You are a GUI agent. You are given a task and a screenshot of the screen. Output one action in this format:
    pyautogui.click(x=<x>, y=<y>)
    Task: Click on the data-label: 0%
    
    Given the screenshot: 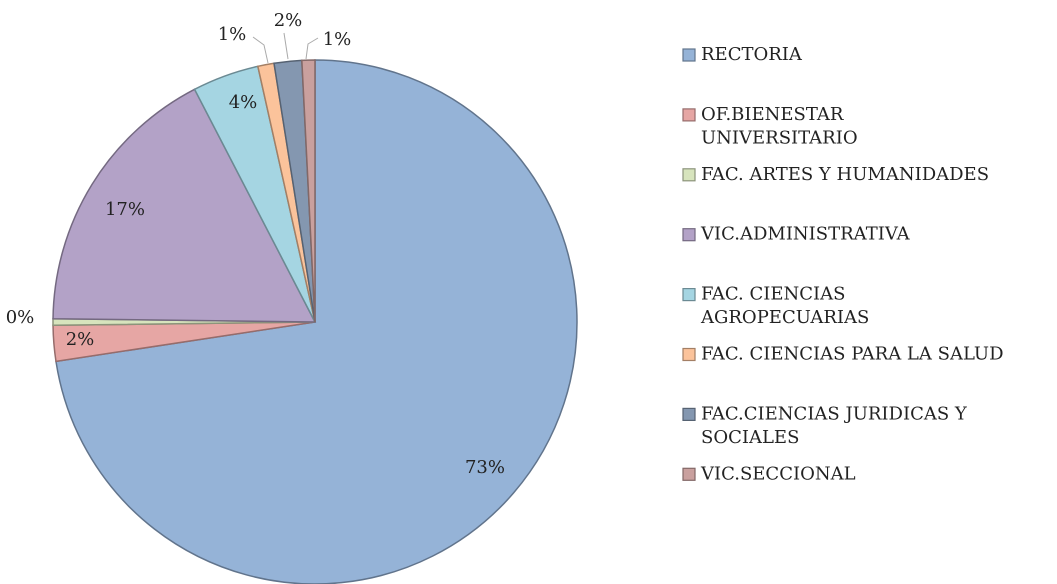 What is the action you would take?
    pyautogui.click(x=20, y=317)
    